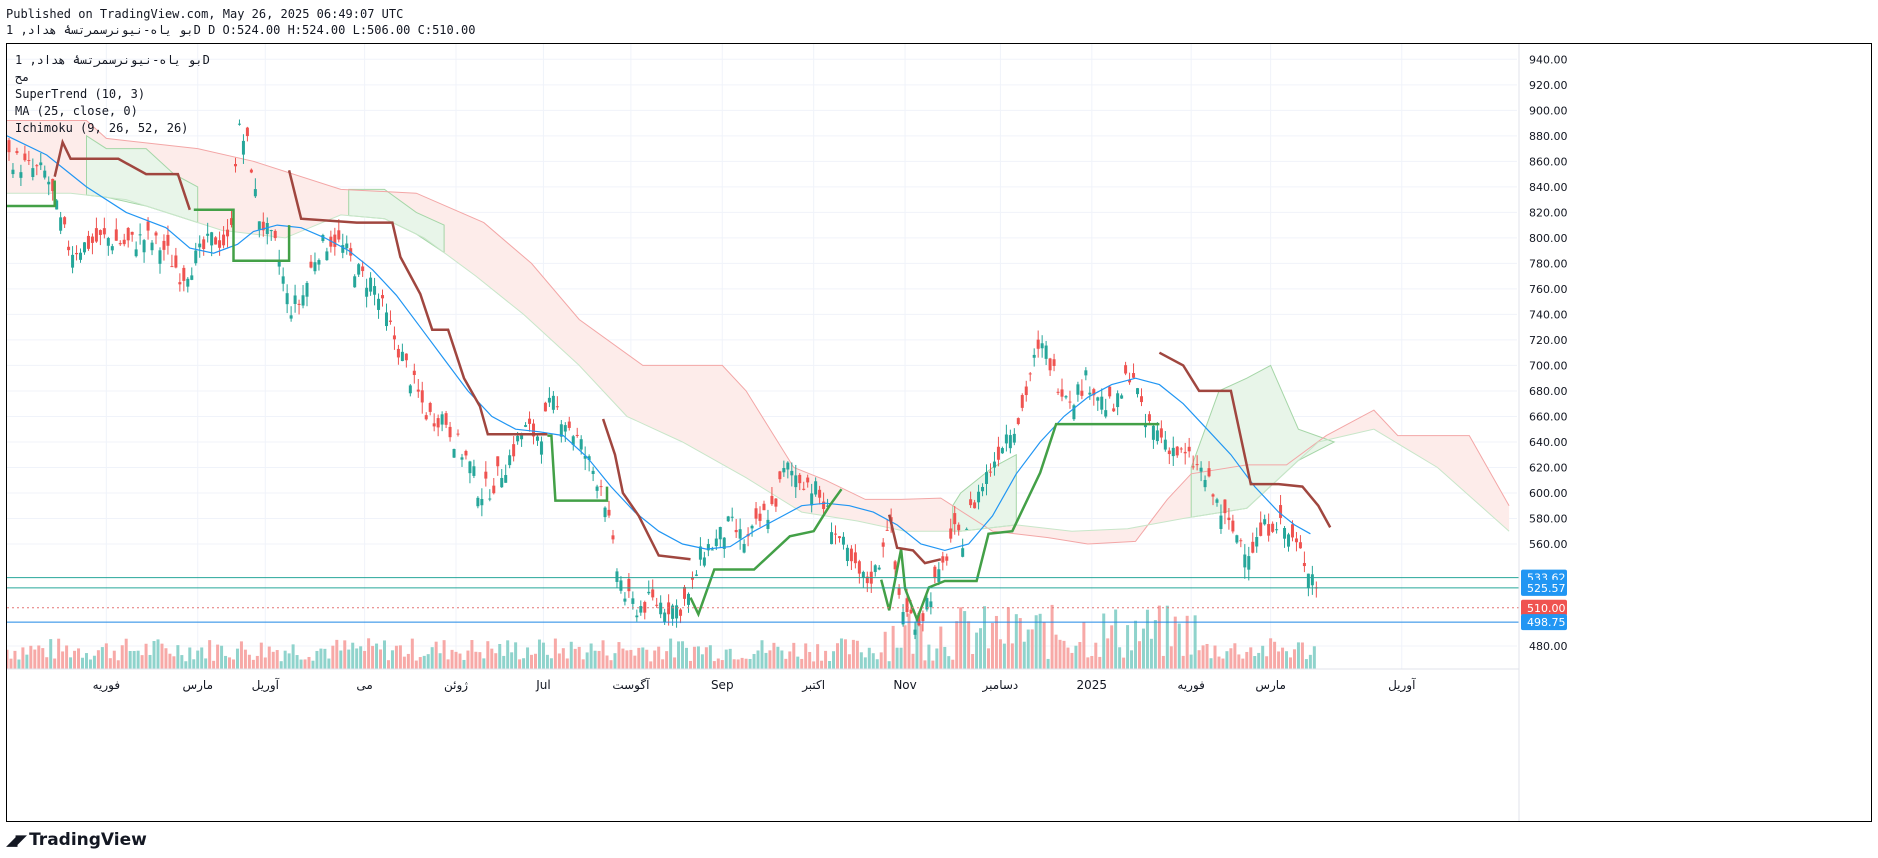  Describe the element at coordinates (102, 128) in the screenshot. I see `legend-indicator-ichimoku: Ichimoku (9, 26, 52, 26)` at that location.